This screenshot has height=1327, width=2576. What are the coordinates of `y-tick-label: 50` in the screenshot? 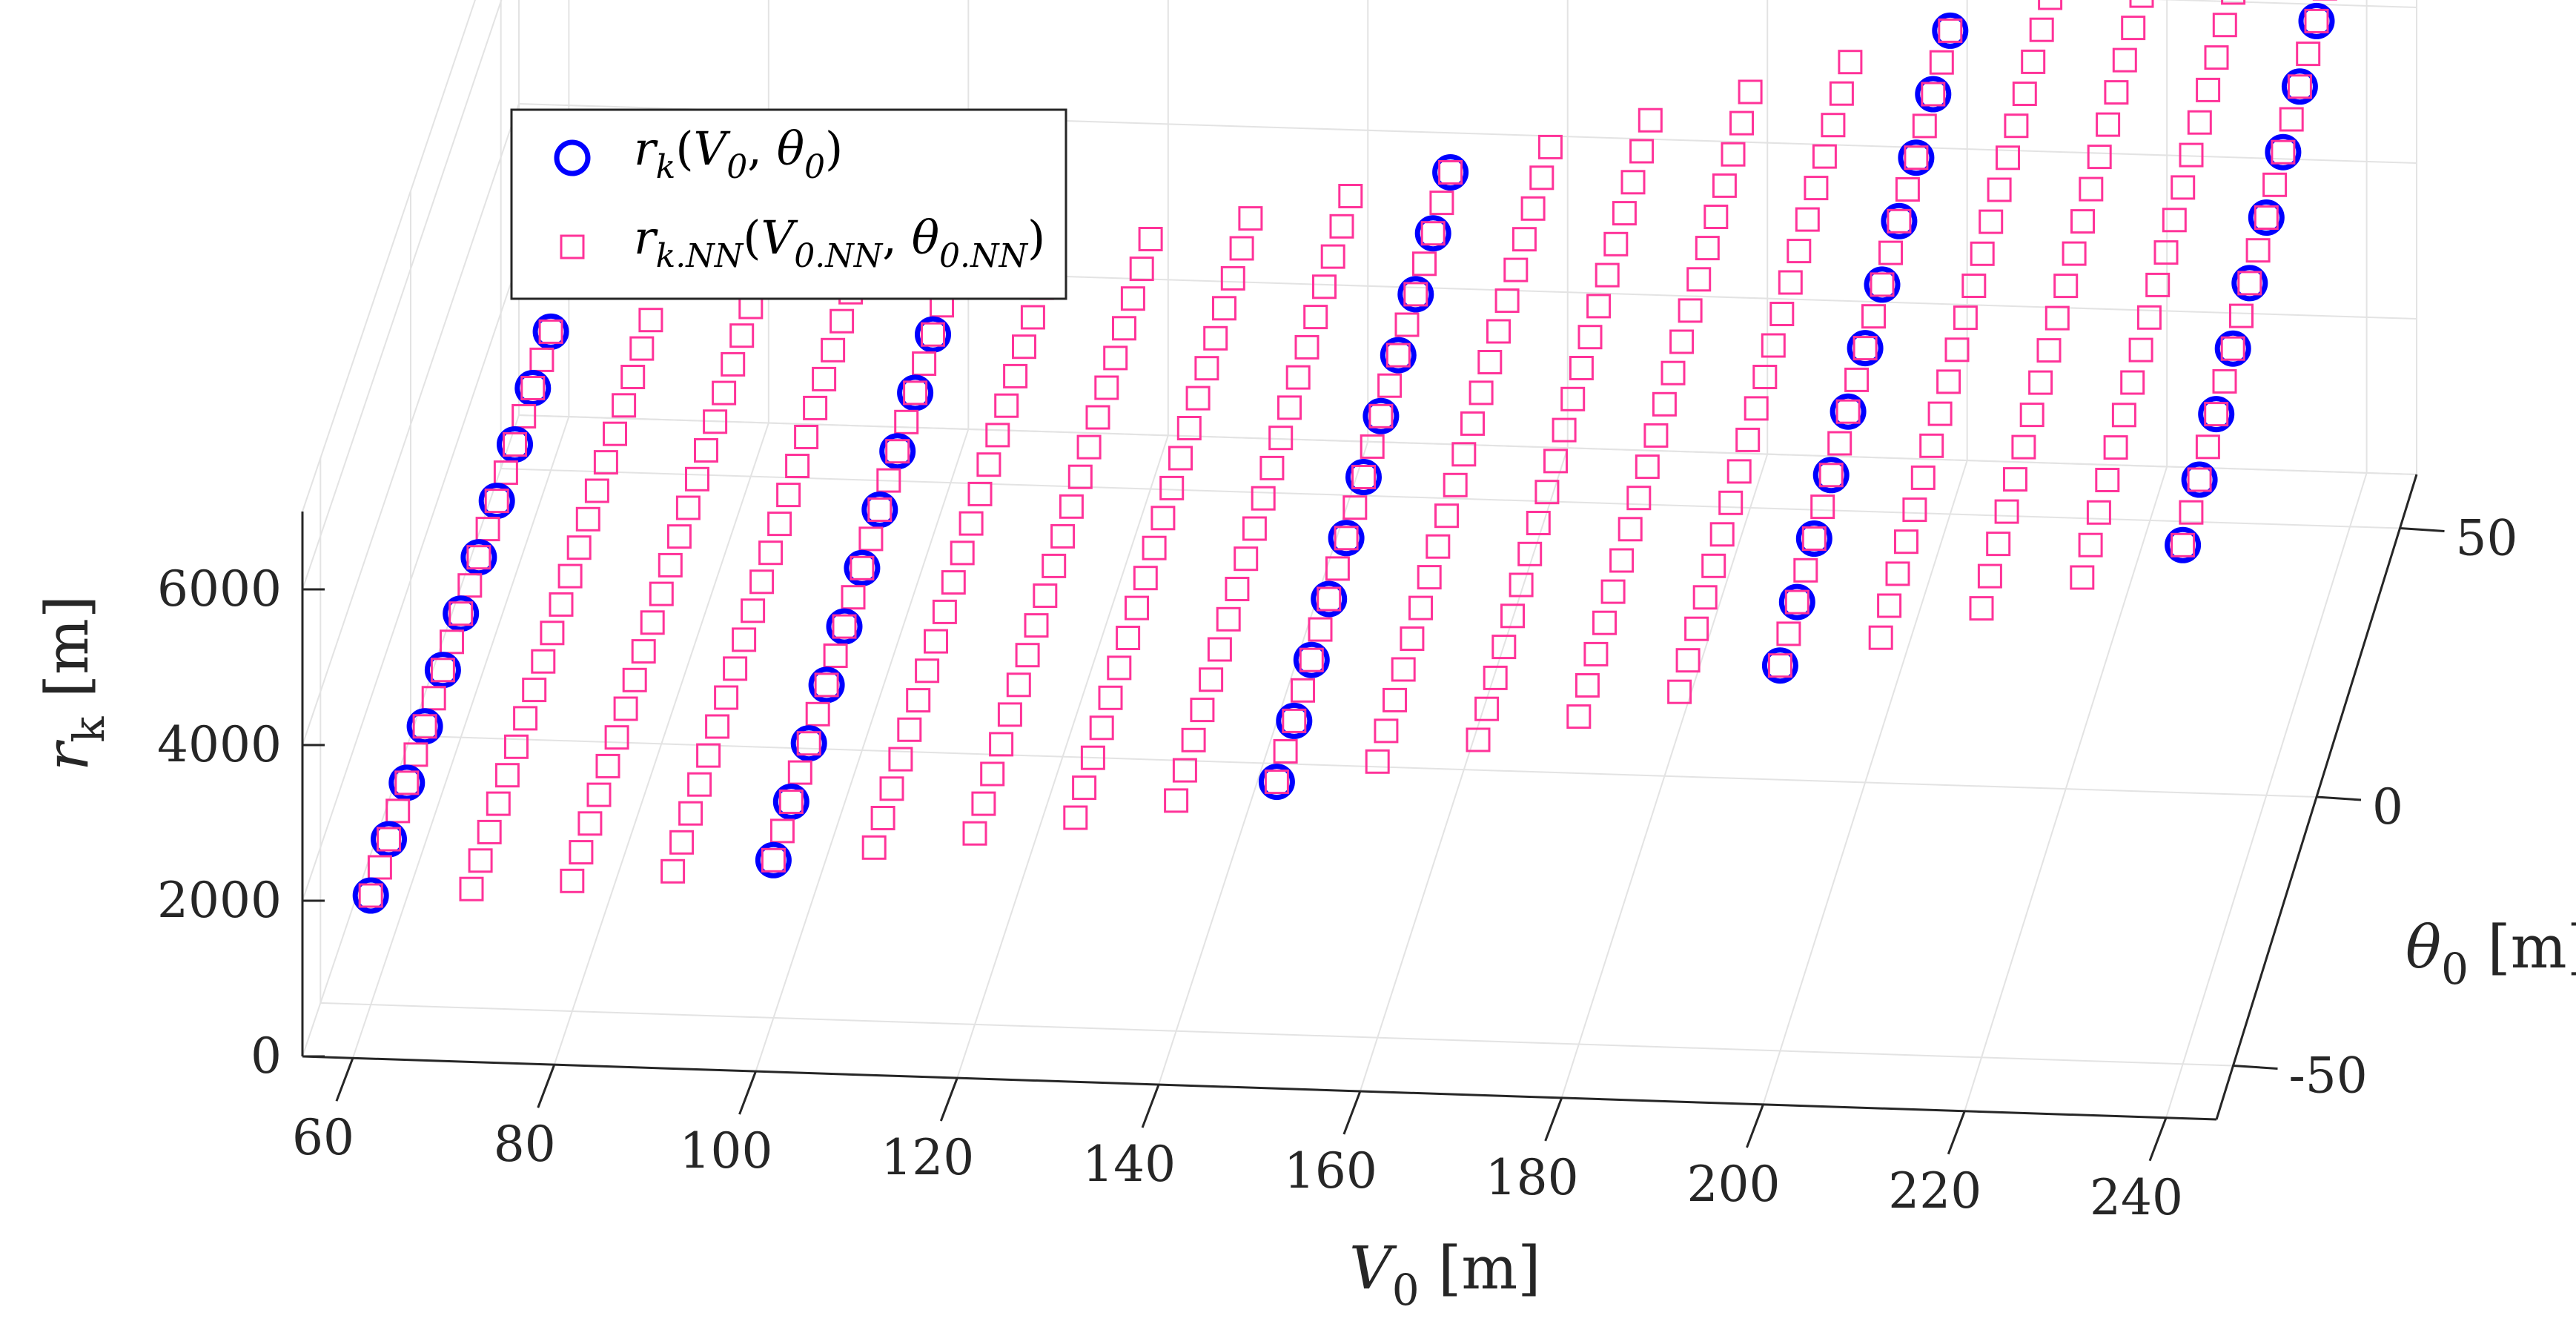 It's located at (2487, 538).